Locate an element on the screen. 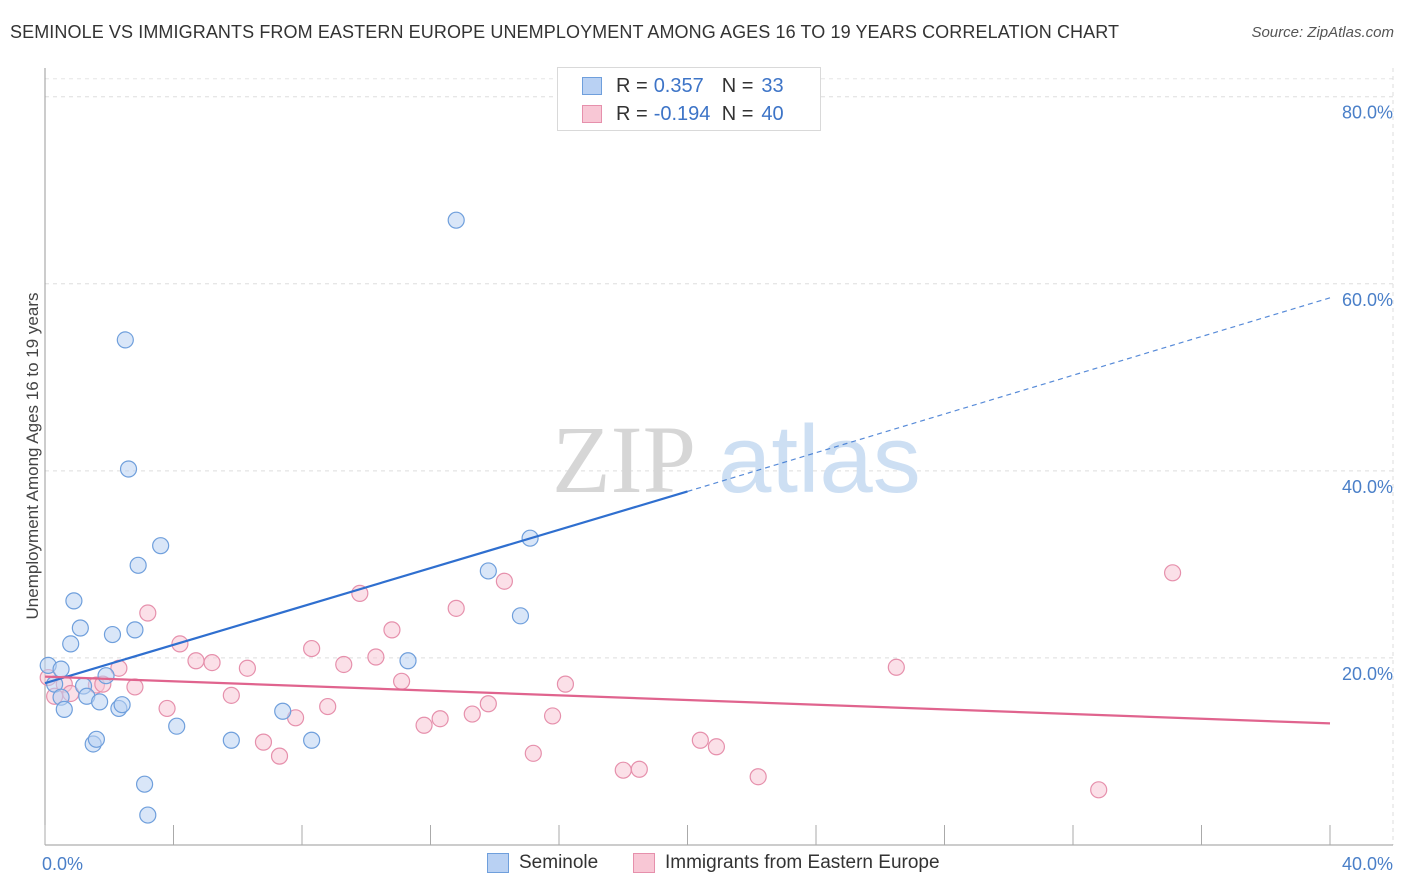 This screenshot has width=1406, height=892. series-legend: Seminole Immigrants from Eastern Europe is located at coordinates (703, 864).